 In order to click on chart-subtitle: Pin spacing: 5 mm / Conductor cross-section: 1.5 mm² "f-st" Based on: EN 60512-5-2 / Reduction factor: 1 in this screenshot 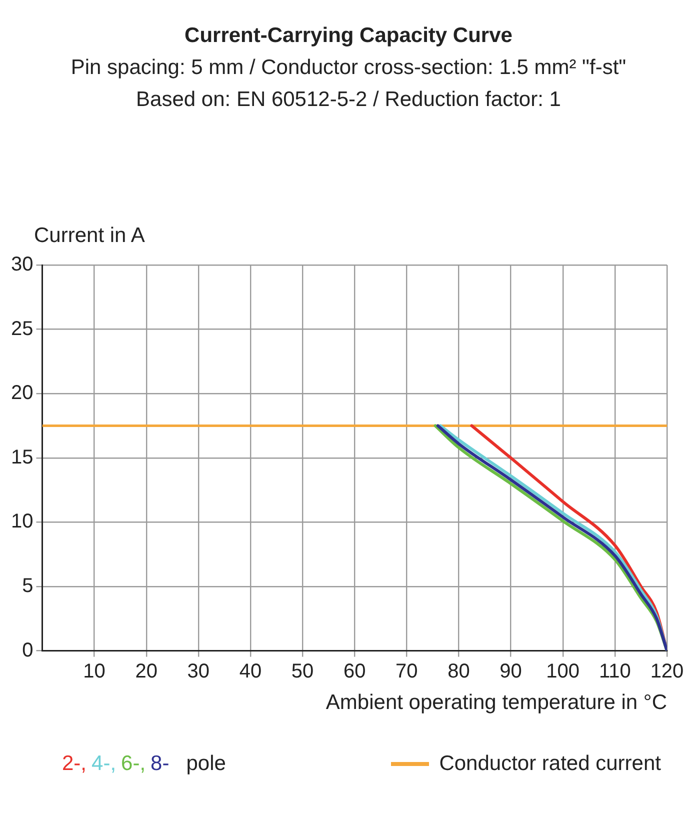, I will do `click(349, 84)`.